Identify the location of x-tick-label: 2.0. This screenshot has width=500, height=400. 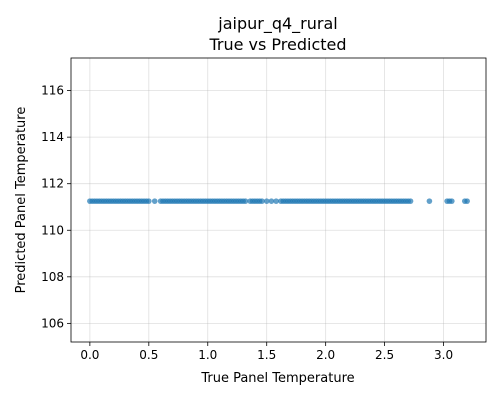
(325, 355).